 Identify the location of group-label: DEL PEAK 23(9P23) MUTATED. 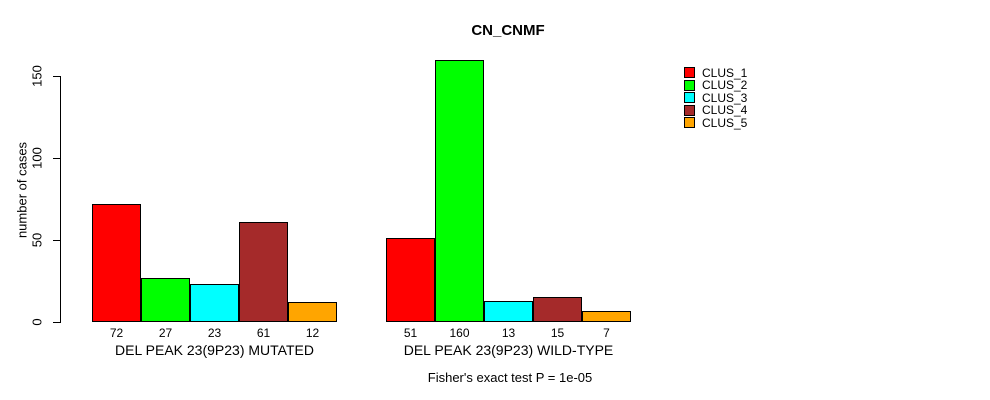
(214, 350).